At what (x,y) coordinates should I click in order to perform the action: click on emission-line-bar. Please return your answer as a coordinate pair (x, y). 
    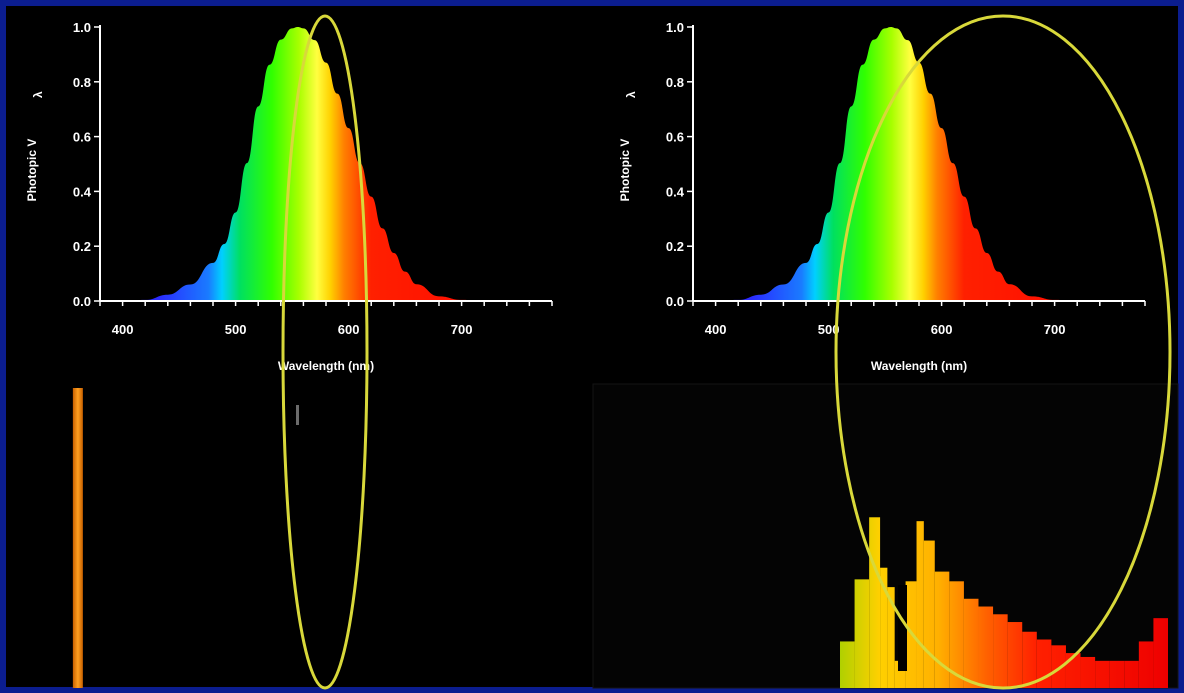
    Looking at the image, I should click on (77, 538).